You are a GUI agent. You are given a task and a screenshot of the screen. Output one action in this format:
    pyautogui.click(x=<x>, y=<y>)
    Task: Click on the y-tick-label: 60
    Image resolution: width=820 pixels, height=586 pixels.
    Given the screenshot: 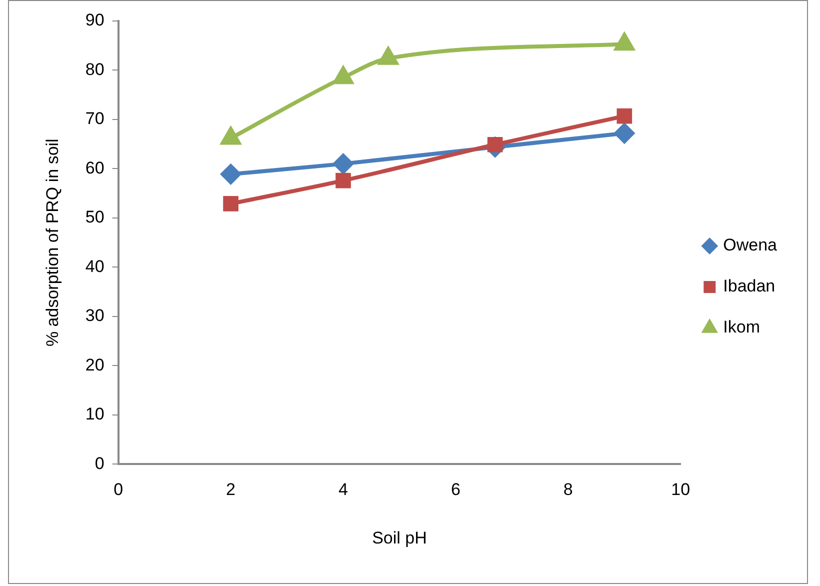 What is the action you would take?
    pyautogui.click(x=94, y=168)
    